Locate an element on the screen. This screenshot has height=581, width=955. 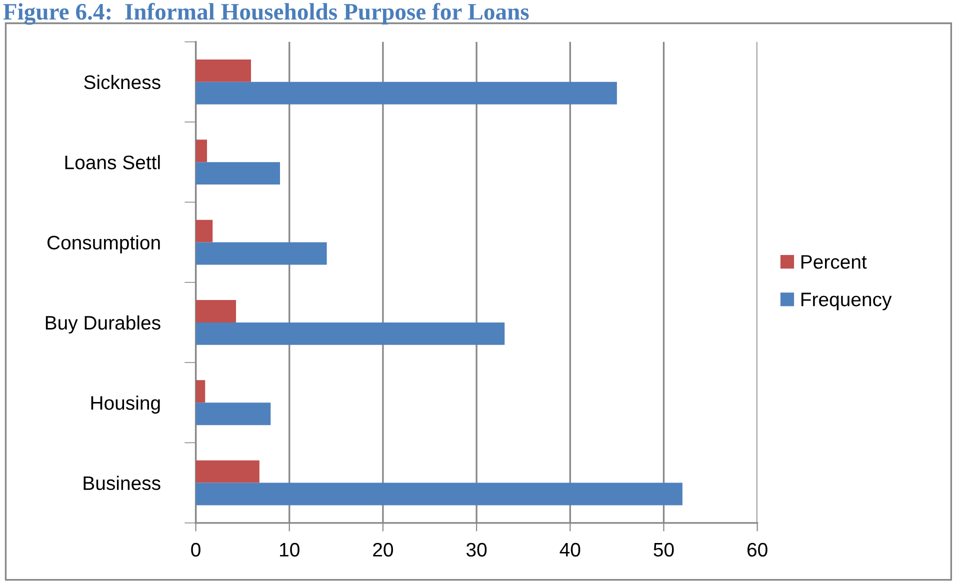
y-tick-label: Buy Durables is located at coordinates (103, 324).